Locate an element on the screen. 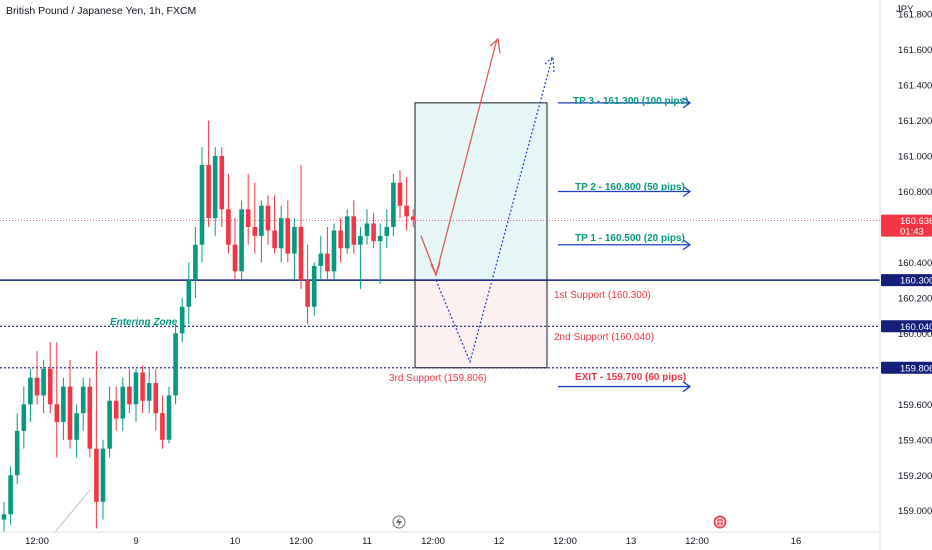 This screenshot has height=550, width=932. position-zones is located at coordinates (481, 235).